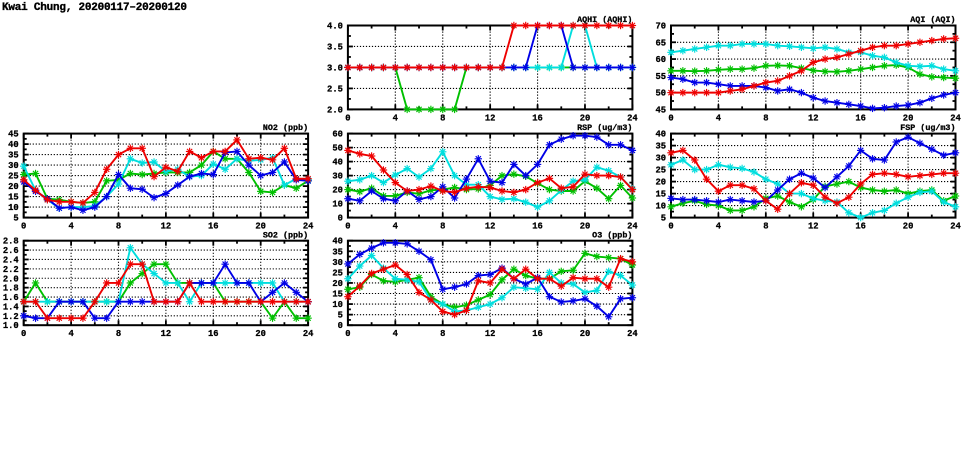 The width and height of the screenshot is (975, 452). I want to click on svg-text: 2.6, so click(11, 251).